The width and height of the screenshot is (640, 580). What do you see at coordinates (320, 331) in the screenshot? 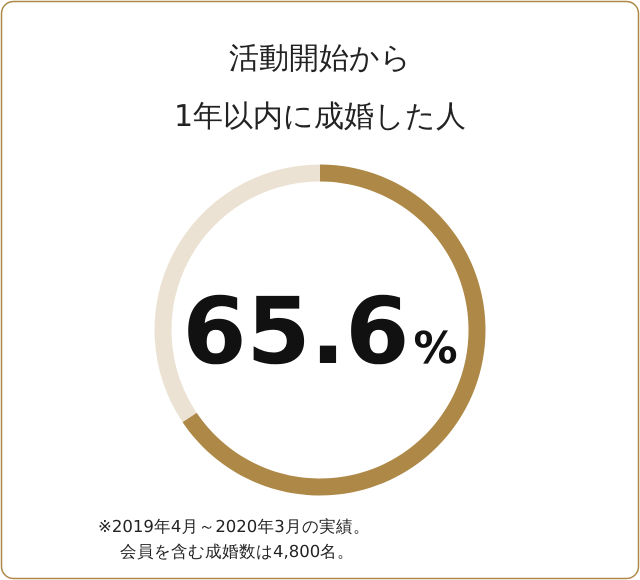
I see `value-label: 65.6%` at bounding box center [320, 331].